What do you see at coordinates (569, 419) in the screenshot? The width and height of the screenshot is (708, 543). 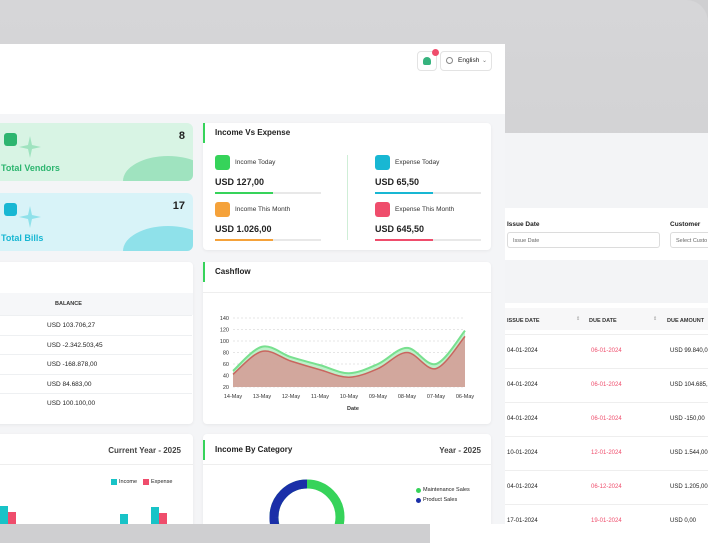 I see `table-row: 04-01-2024 06-01-2024 USD -150,00` at bounding box center [569, 419].